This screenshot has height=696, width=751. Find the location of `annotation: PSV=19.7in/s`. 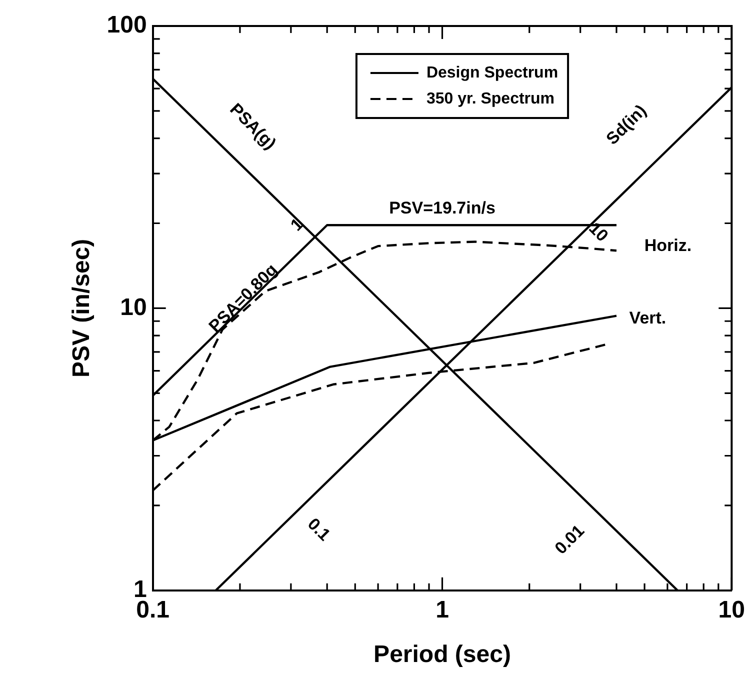

annotation: PSV=19.7in/s is located at coordinates (442, 208).